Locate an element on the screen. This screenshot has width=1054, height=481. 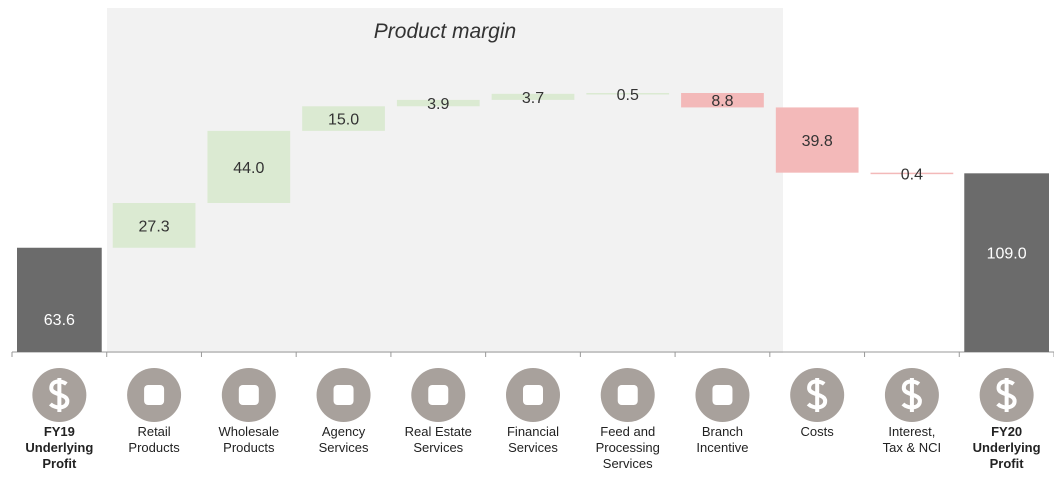
x-tick-label: FY20 Underlying Profit is located at coordinates (1006, 447).